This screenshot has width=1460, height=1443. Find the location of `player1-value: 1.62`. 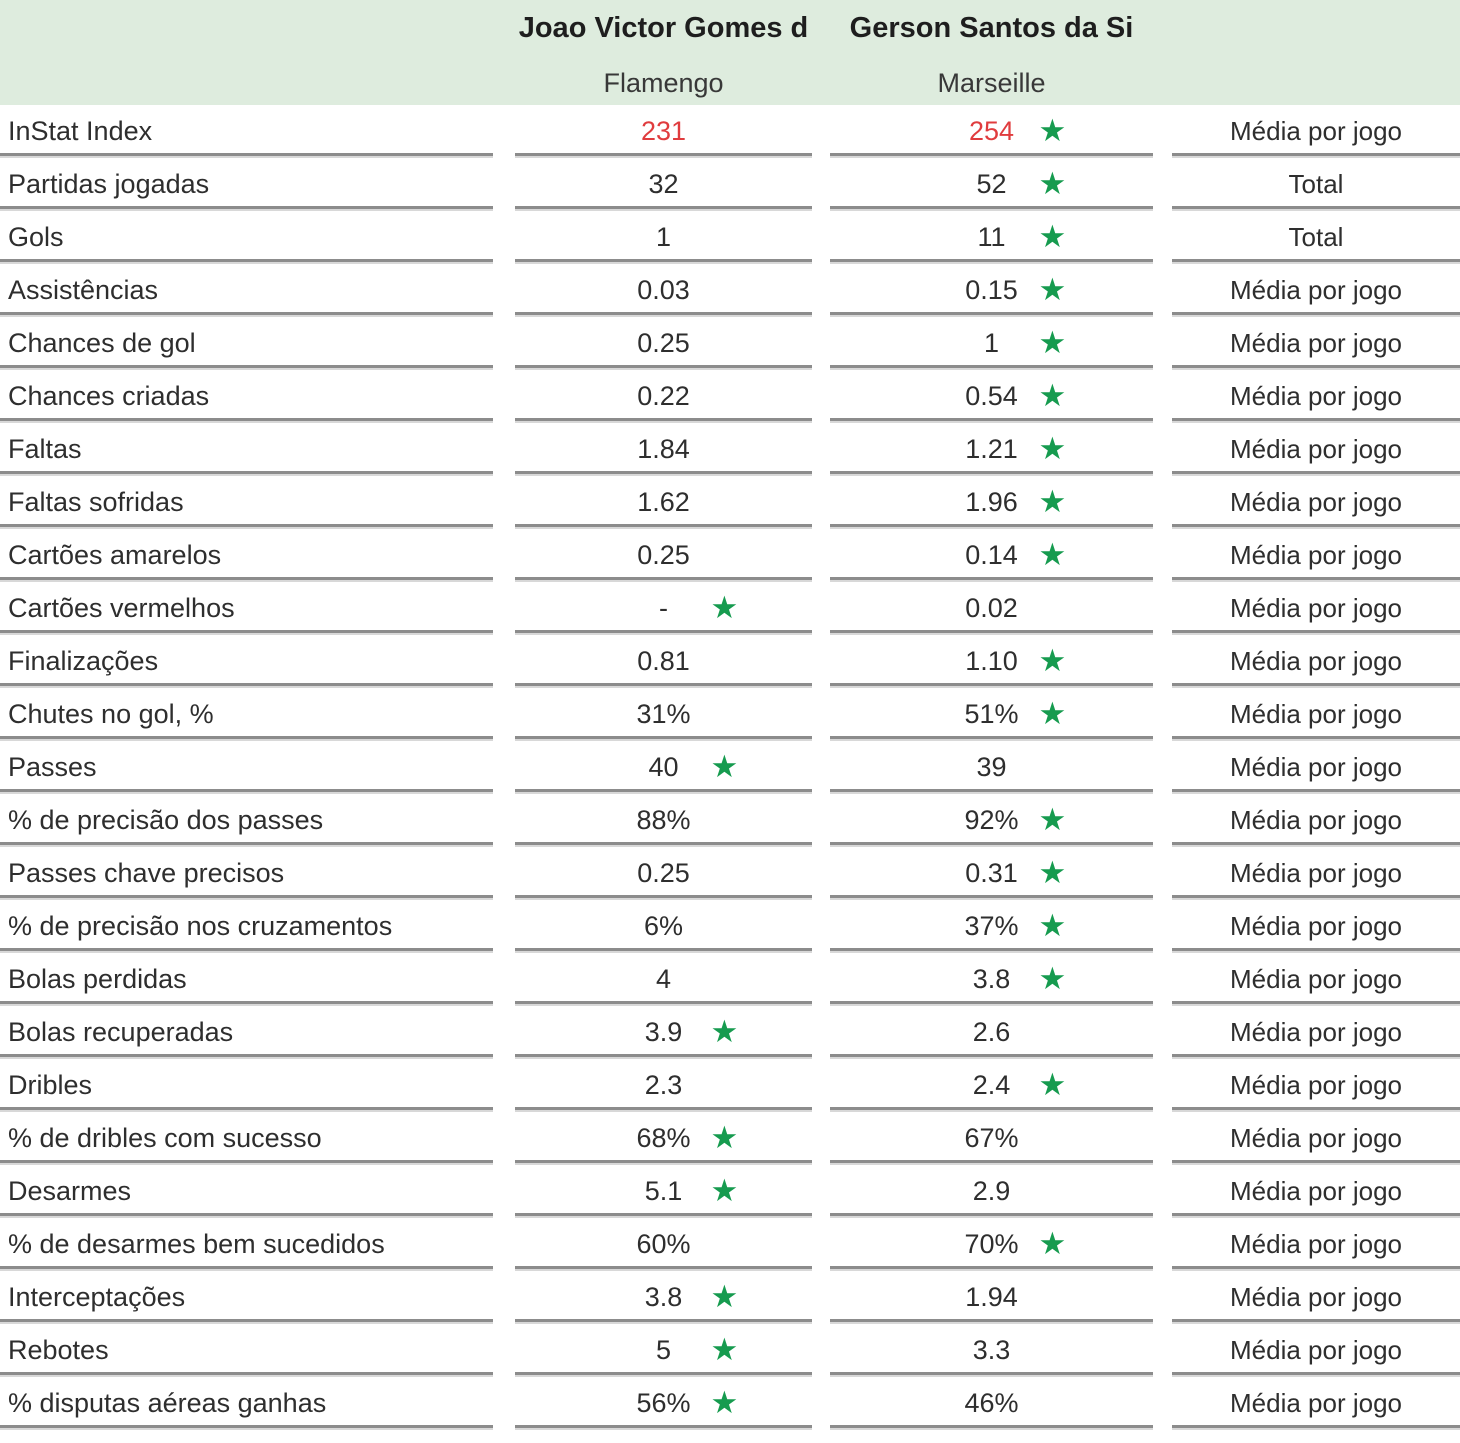

player1-value: 1.62 is located at coordinates (663, 502).